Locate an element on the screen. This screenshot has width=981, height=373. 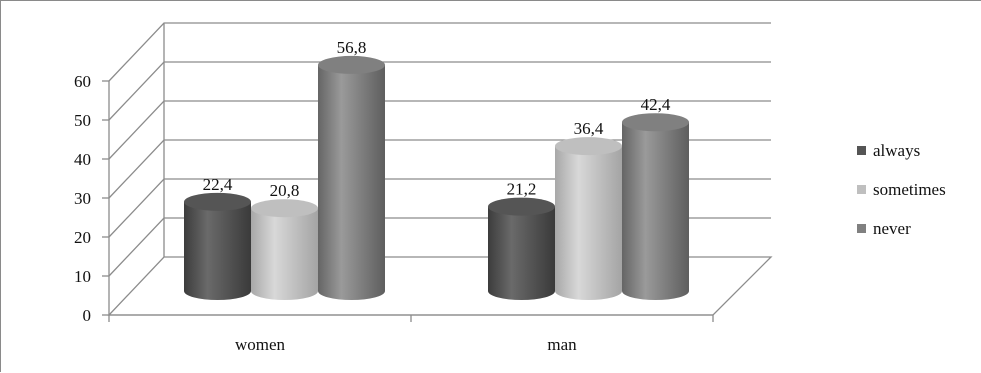
y-tick-label: 30 is located at coordinates (82, 198).